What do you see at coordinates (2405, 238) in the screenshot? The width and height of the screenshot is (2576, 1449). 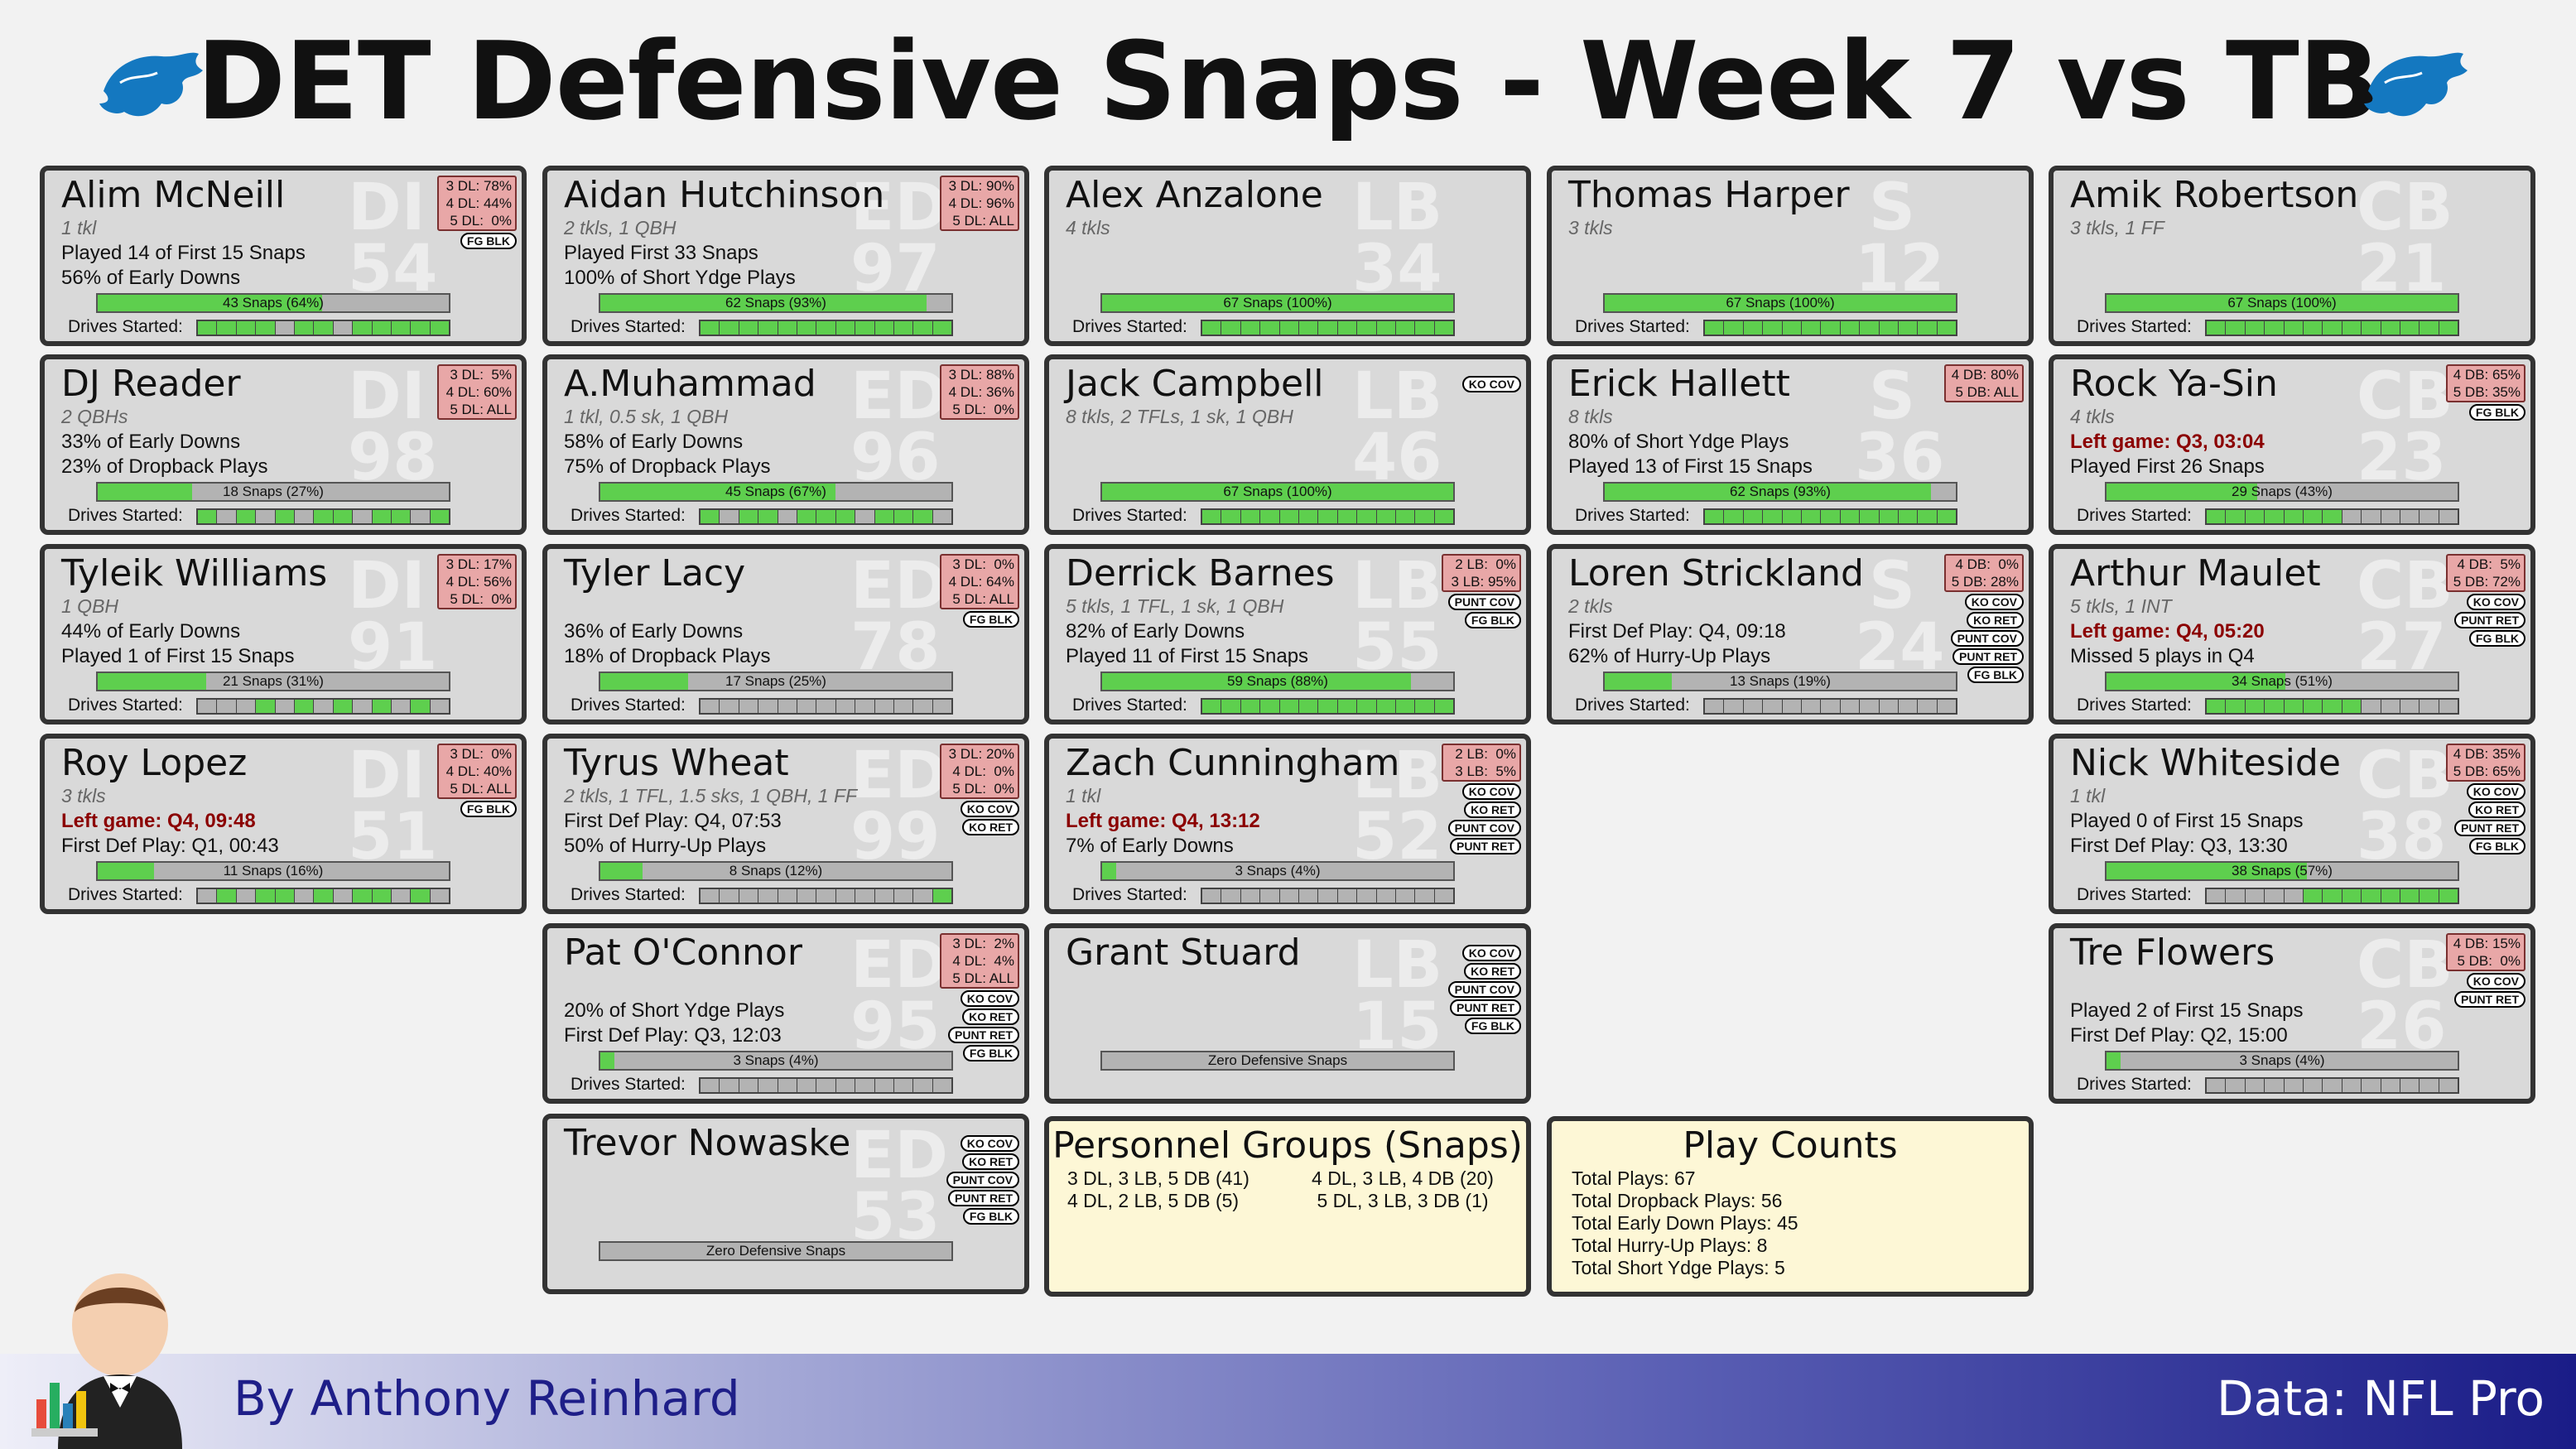 I see `position-watermark: CB 21` at bounding box center [2405, 238].